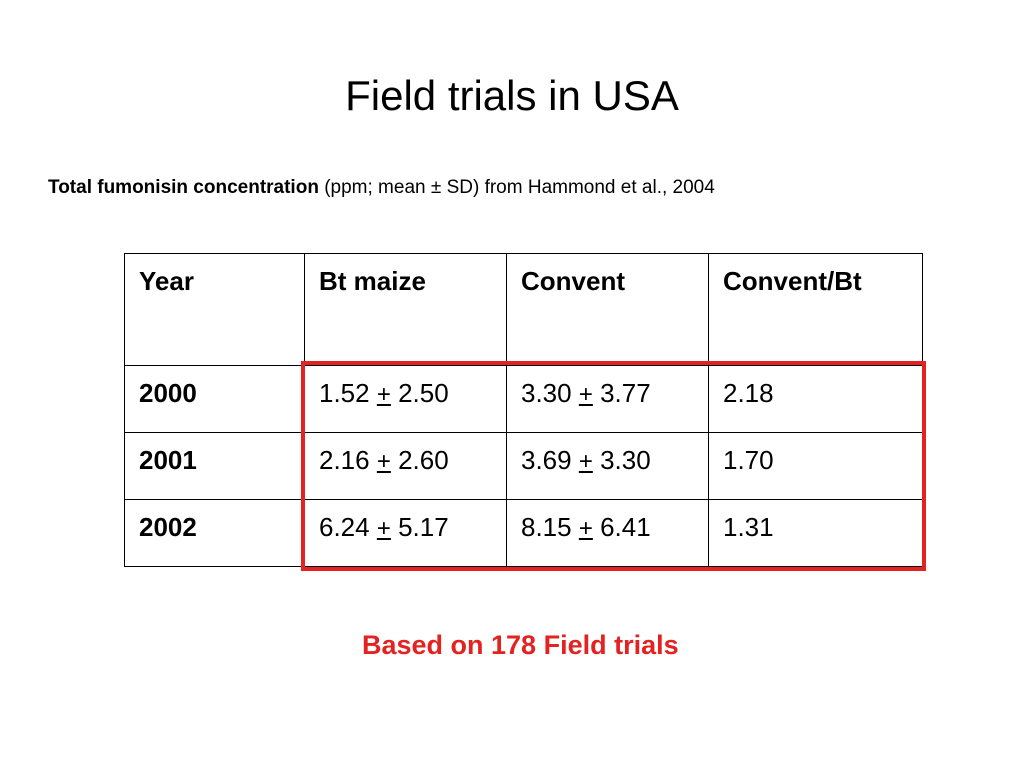 This screenshot has width=1024, height=768. What do you see at coordinates (423, 460) in the screenshot?
I see `bt-sd: 2.60` at bounding box center [423, 460].